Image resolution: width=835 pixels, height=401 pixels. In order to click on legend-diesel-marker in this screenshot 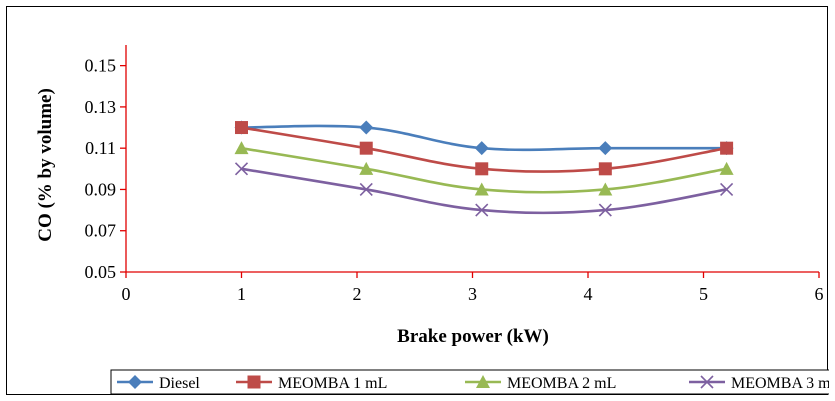, I will do `click(135, 382)`.